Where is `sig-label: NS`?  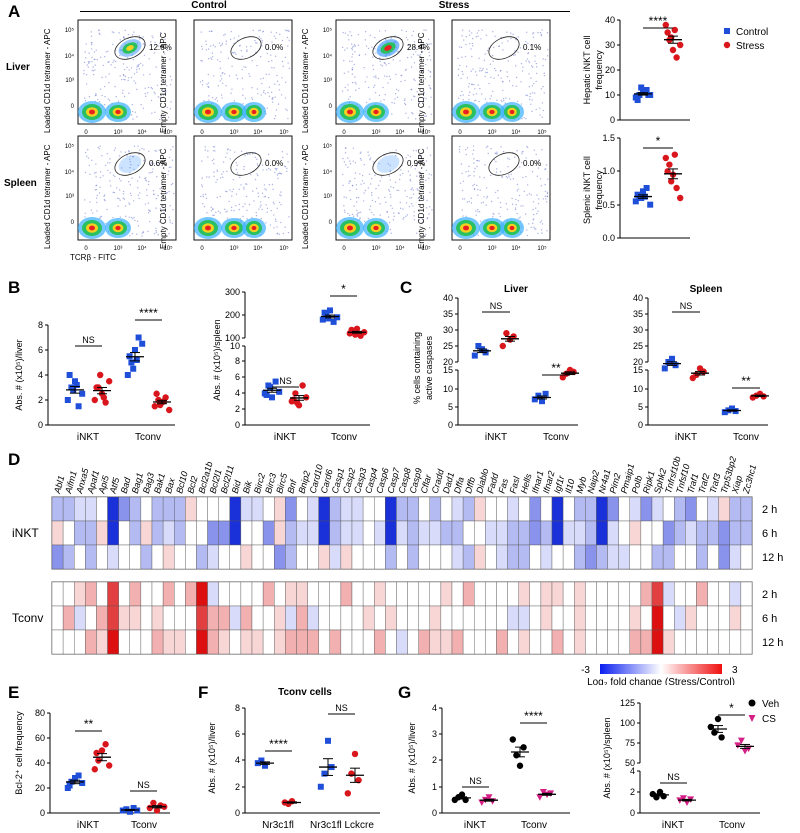
sig-label: NS is located at coordinates (285, 381).